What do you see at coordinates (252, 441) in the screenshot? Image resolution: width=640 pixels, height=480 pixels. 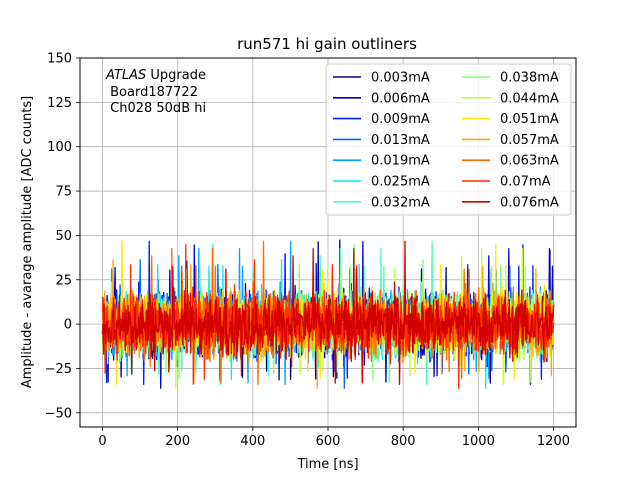 I see `x-tick-label: 400` at bounding box center [252, 441].